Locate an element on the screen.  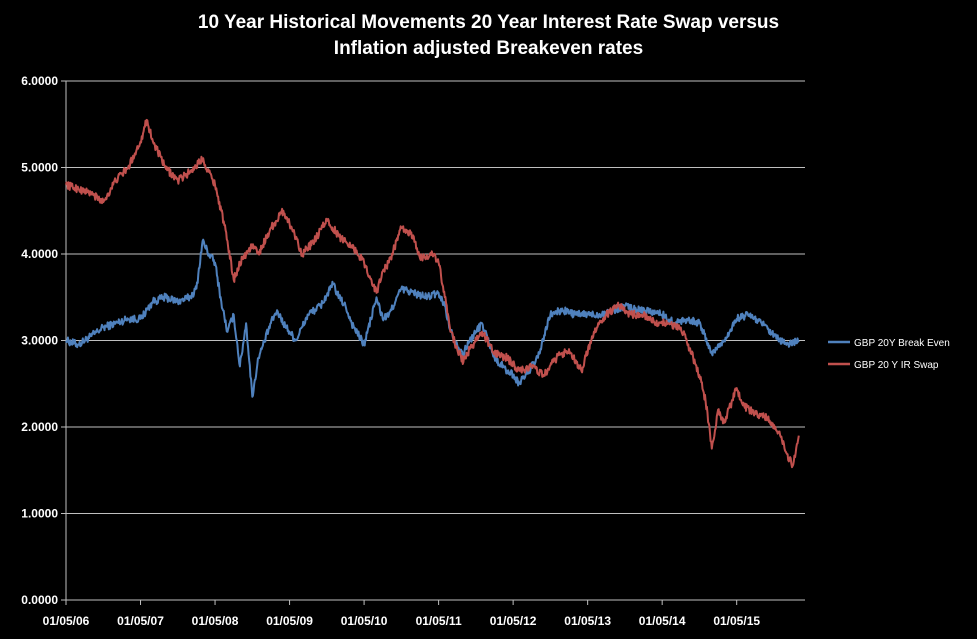
y-tick-label: 0.0000 is located at coordinates (39, 600).